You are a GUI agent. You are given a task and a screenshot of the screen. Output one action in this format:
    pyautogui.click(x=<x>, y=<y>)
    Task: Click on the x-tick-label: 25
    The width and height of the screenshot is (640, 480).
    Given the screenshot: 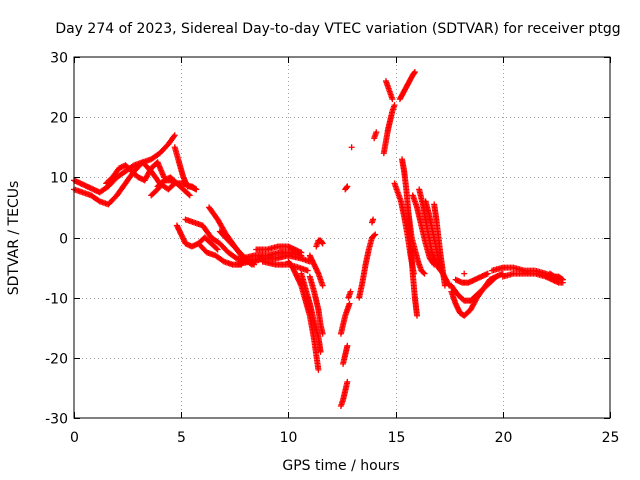 What is the action you would take?
    pyautogui.click(x=611, y=438)
    